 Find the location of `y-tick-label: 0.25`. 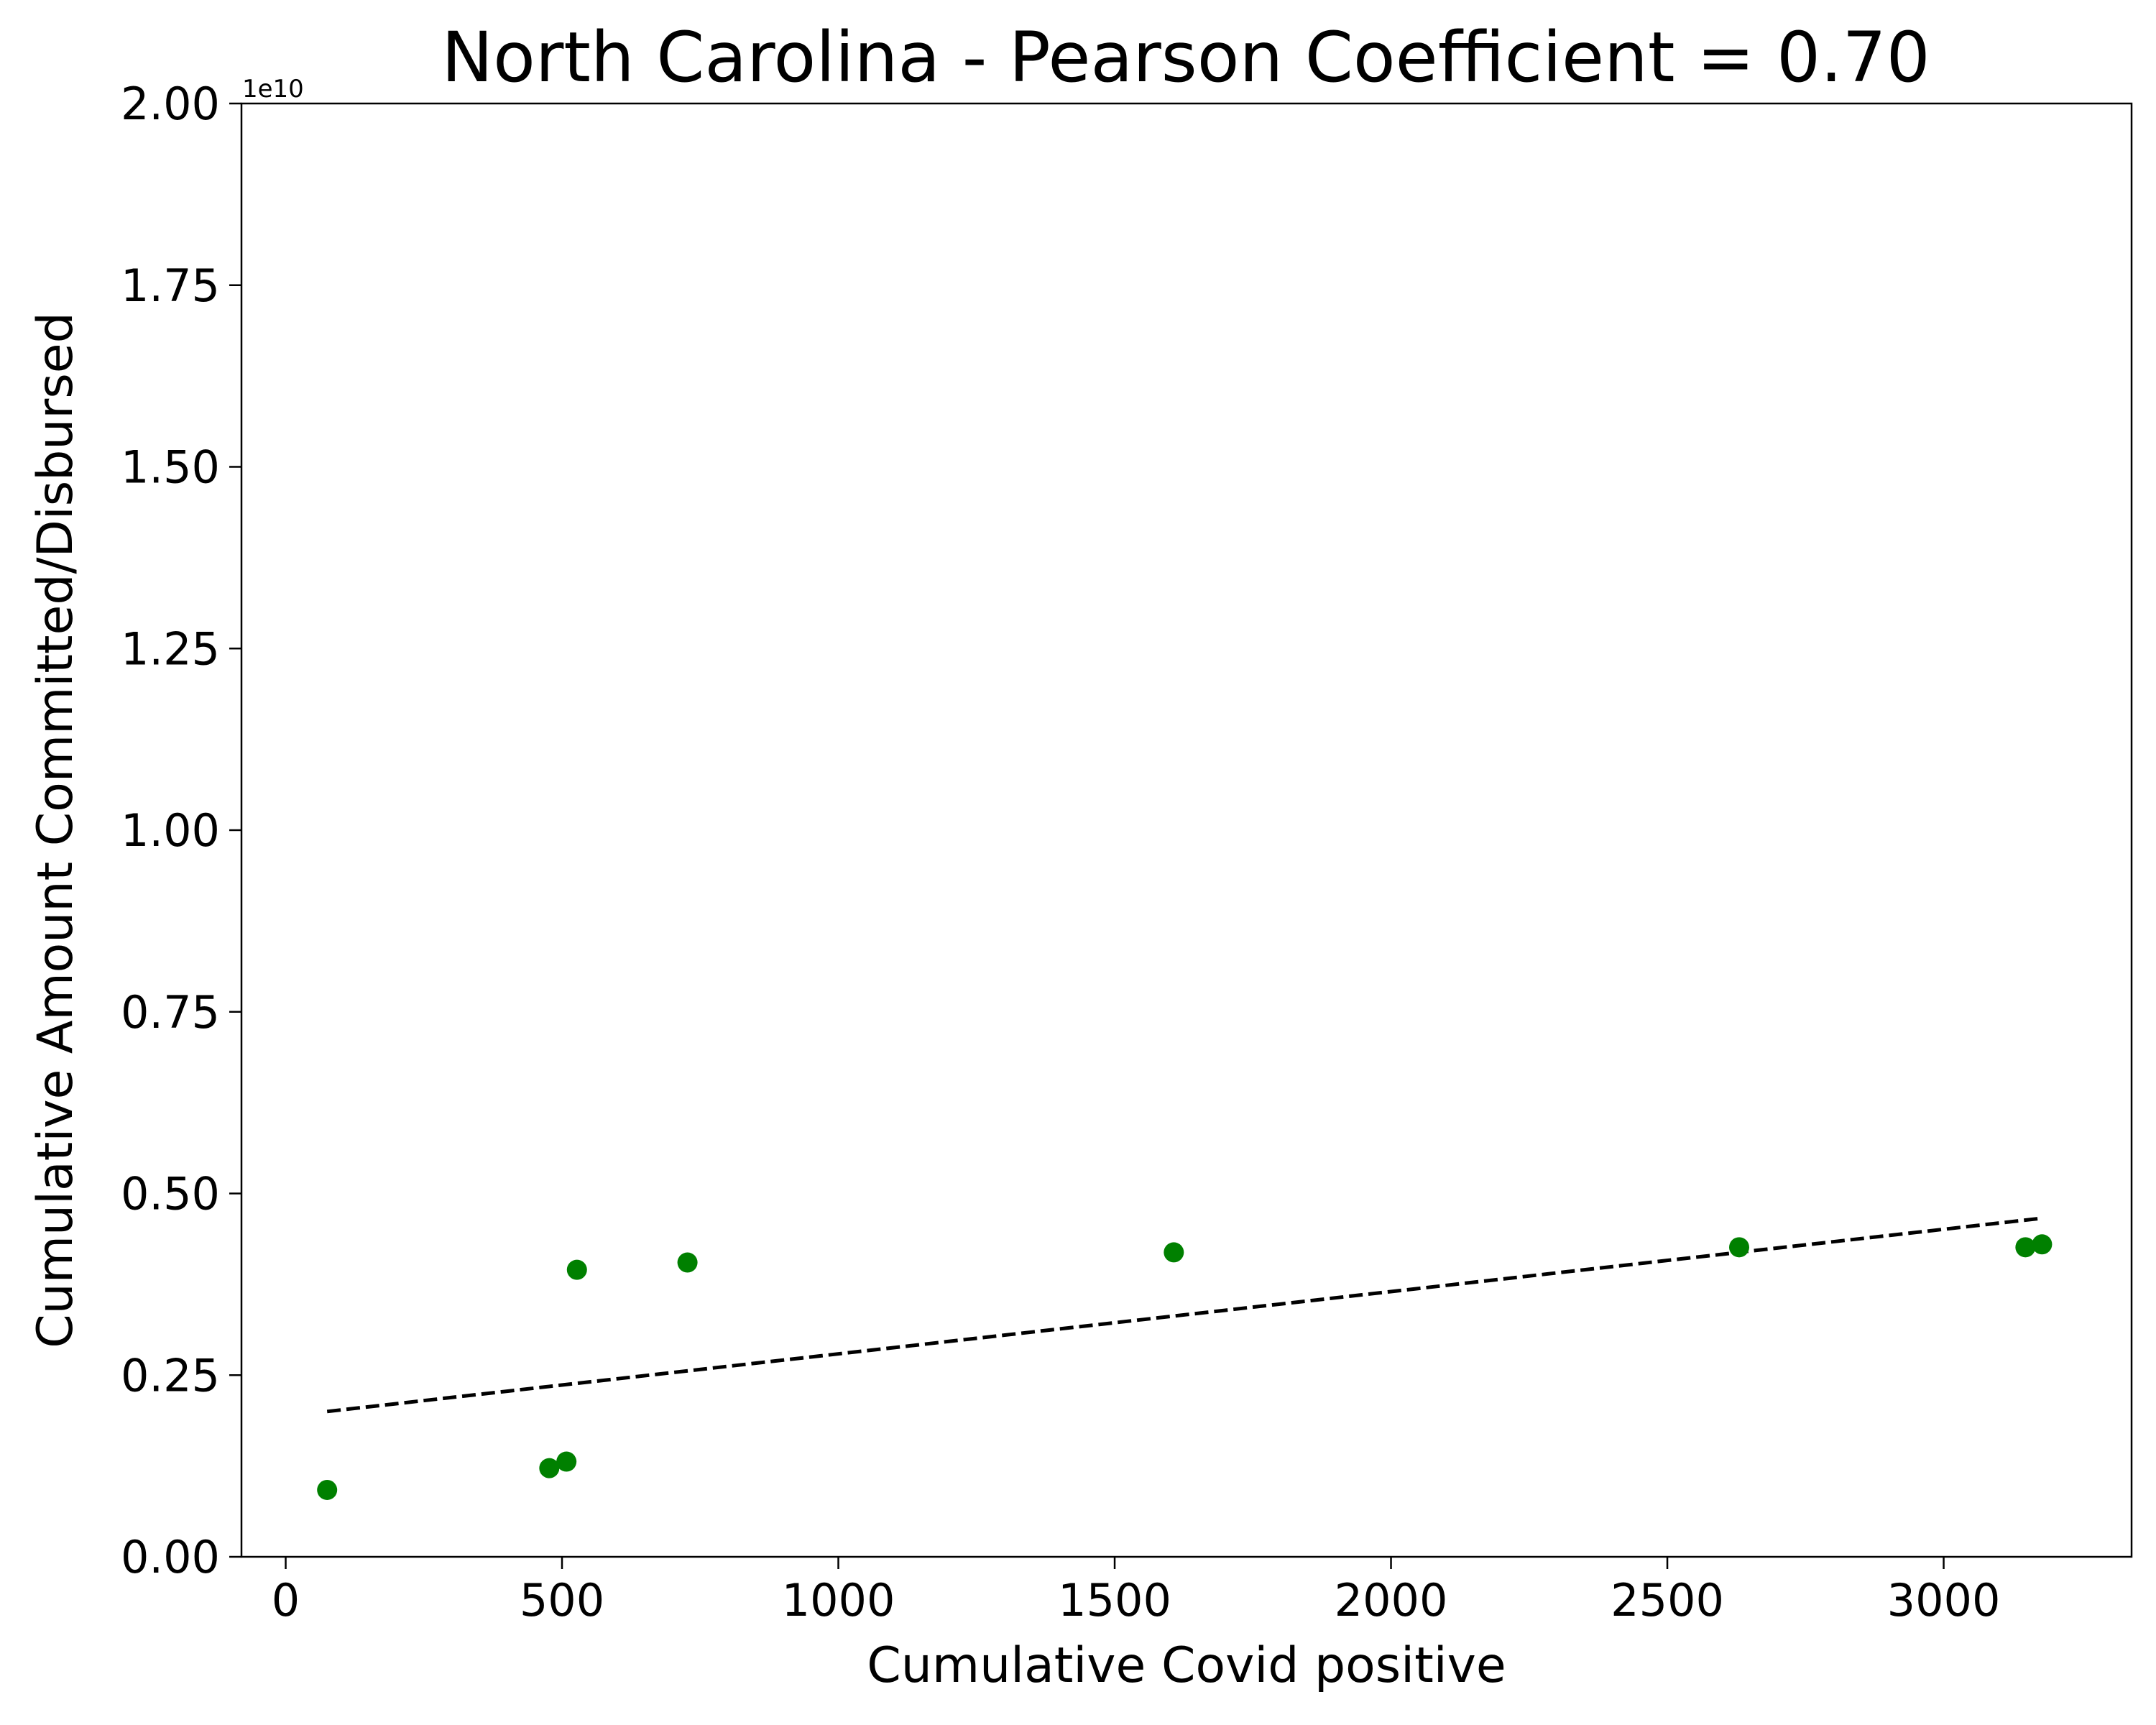

y-tick-label: 0.25 is located at coordinates (170, 1375).